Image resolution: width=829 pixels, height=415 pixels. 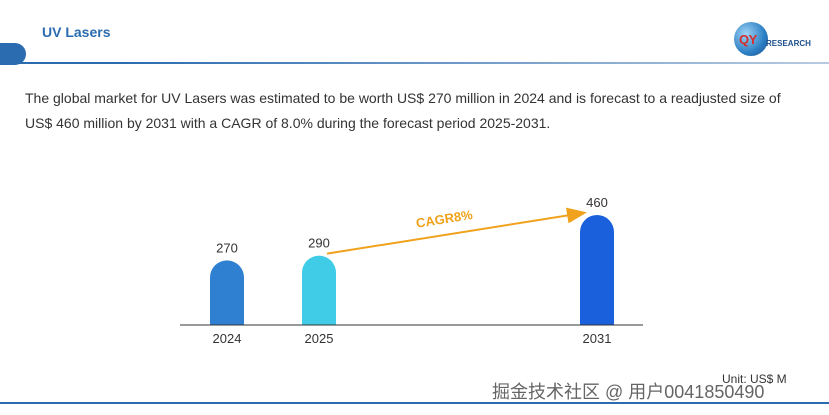 What do you see at coordinates (788, 43) in the screenshot?
I see `logo-text: RESEARCH` at bounding box center [788, 43].